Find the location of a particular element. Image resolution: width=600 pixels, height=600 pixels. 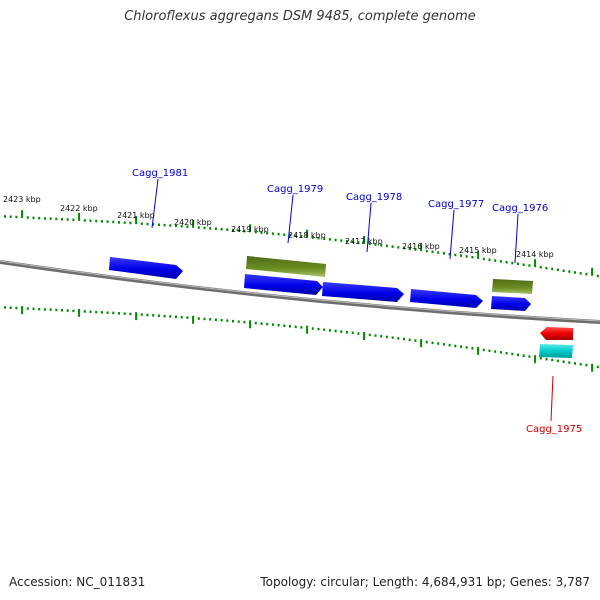

accession-label: Accession: NC_011831 is located at coordinates (77, 582).